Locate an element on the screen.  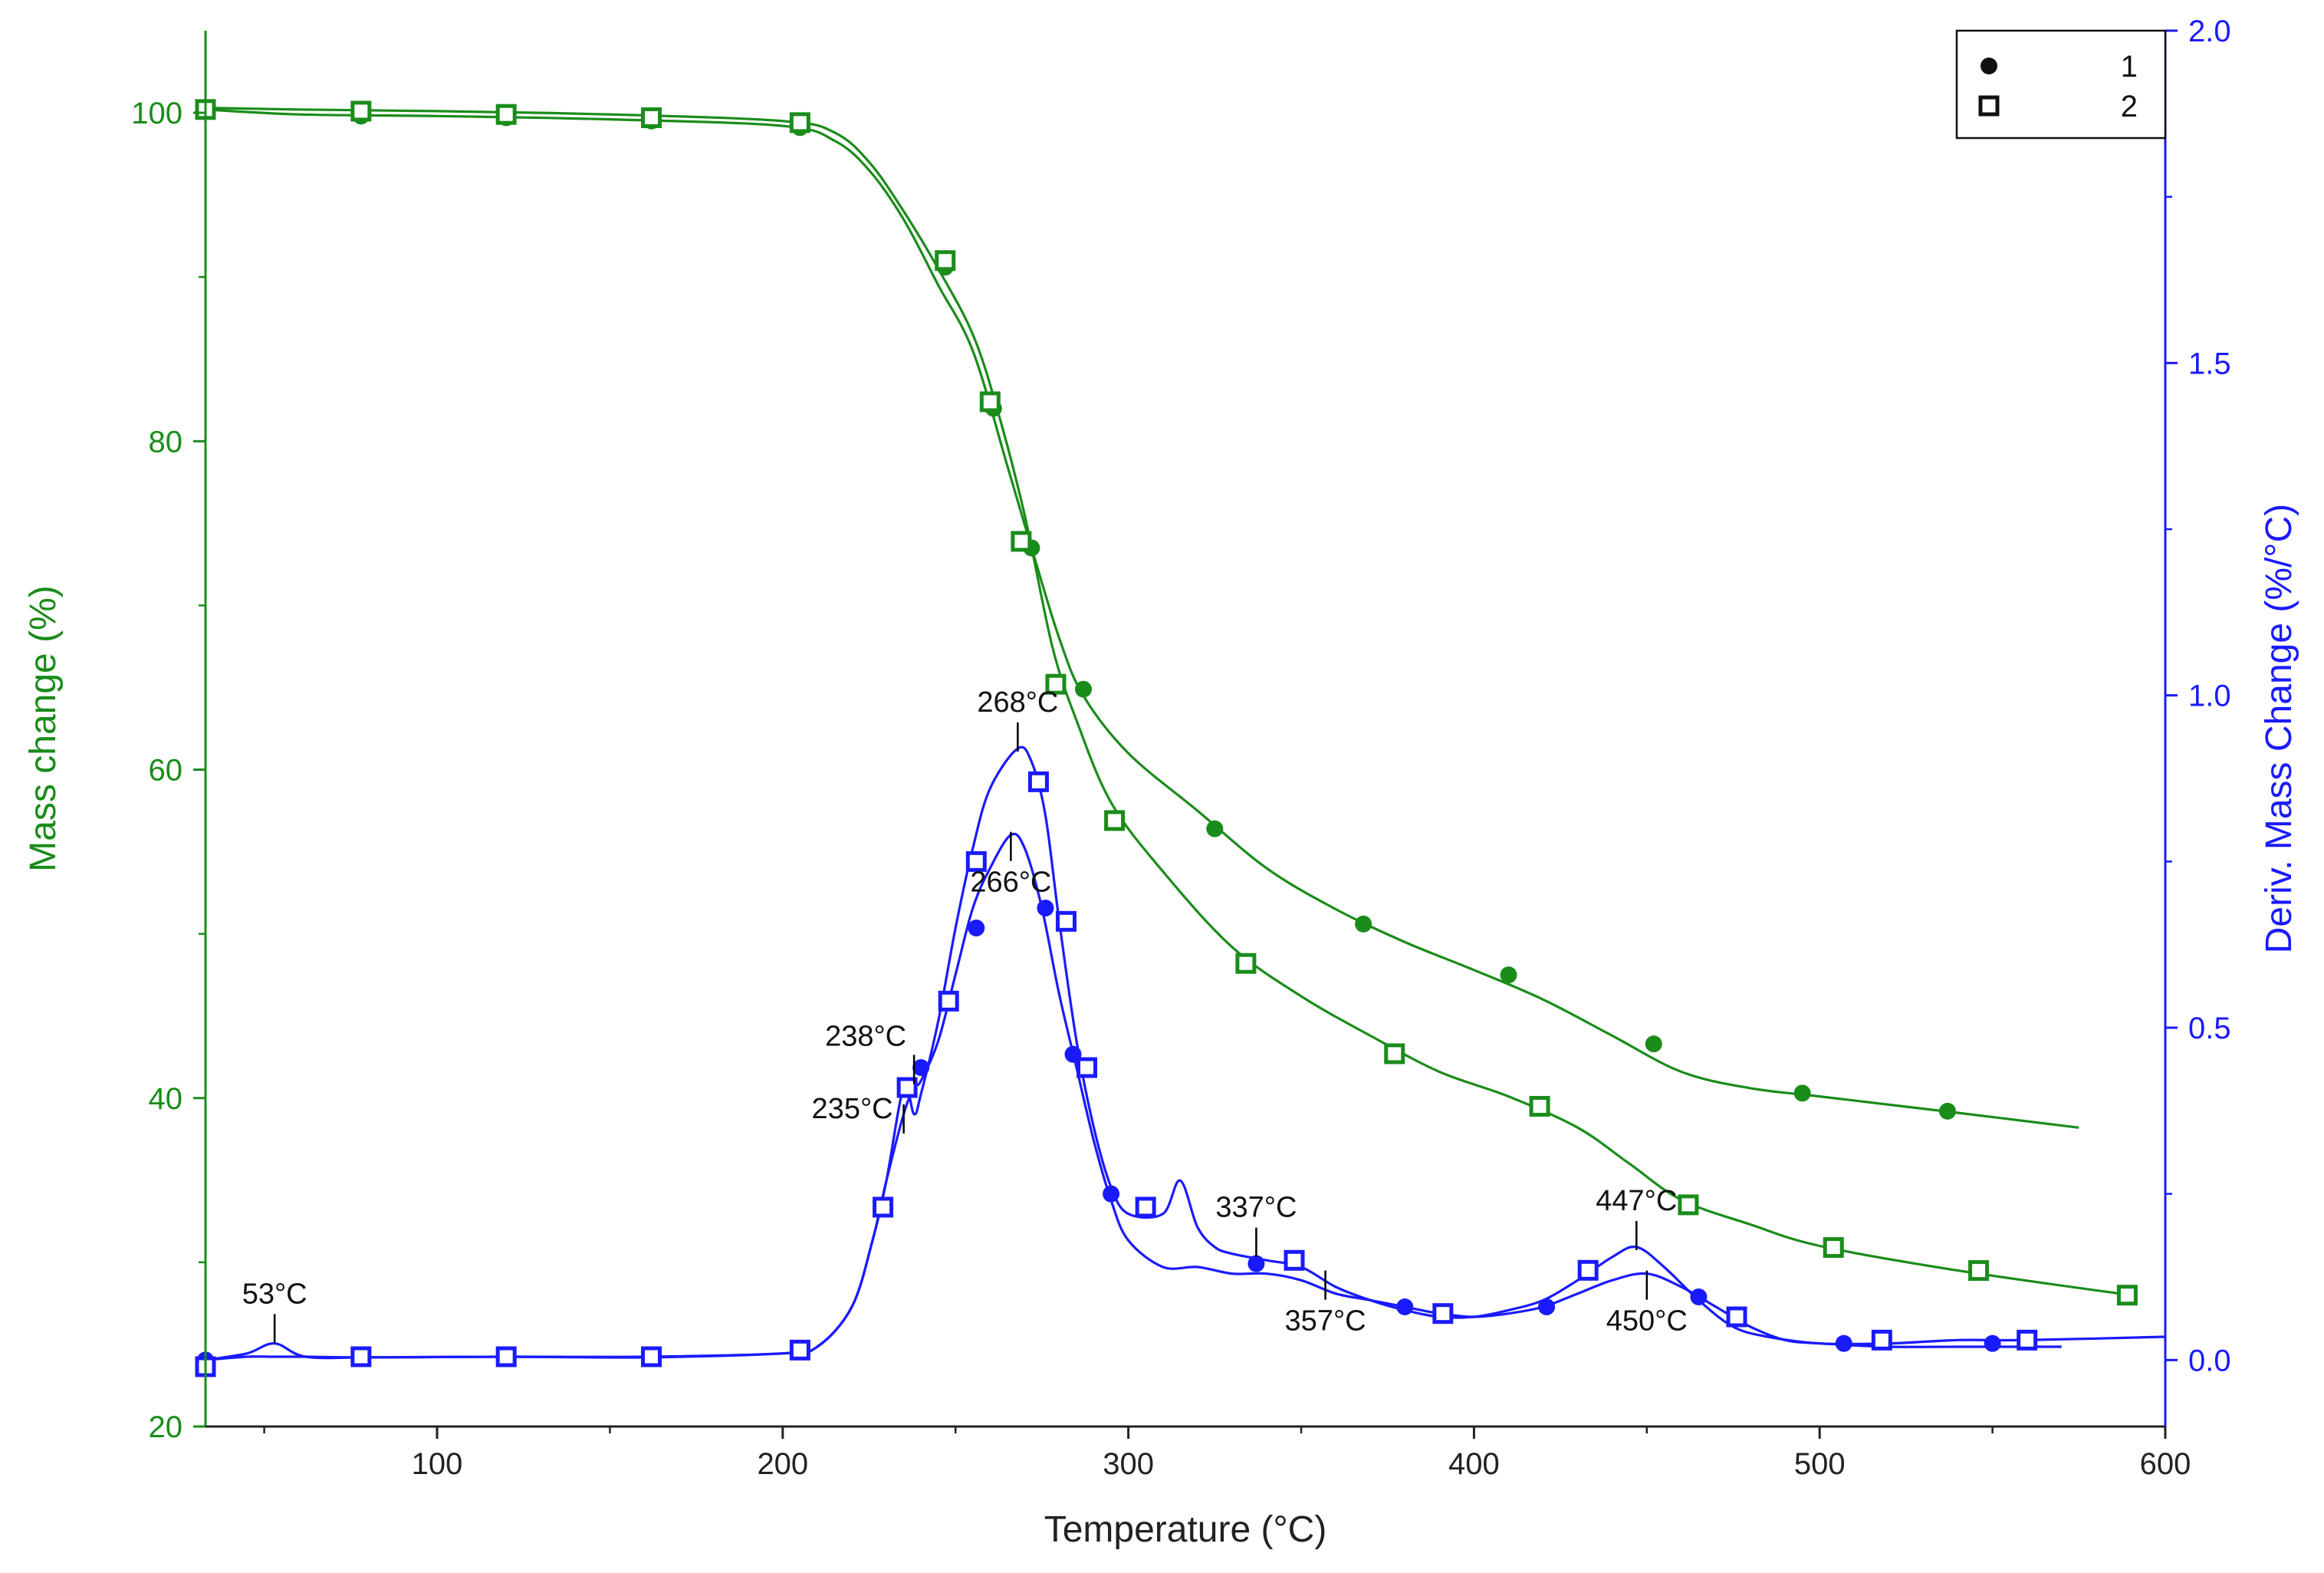
x-tick-label: 200 is located at coordinates (782, 1464).